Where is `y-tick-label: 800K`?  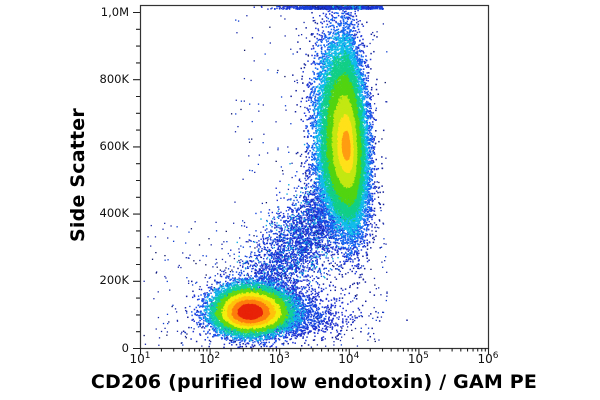
y-tick-label: 800K is located at coordinates (114, 78).